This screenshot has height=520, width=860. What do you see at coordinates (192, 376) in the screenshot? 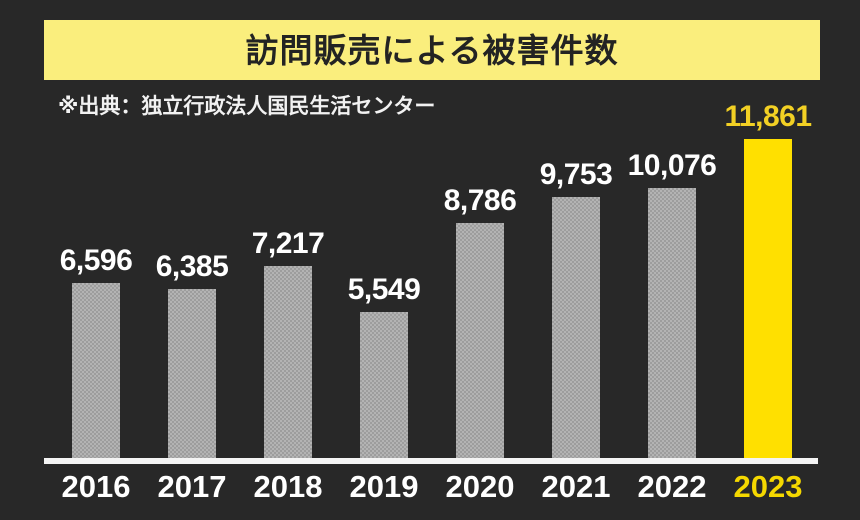
I see `bar-2017` at bounding box center [192, 376].